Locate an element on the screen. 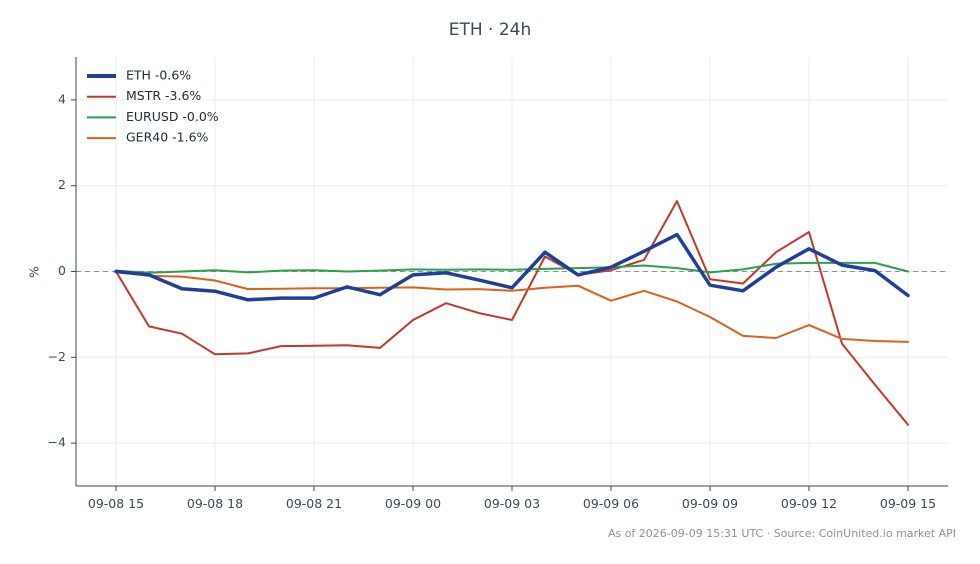 The width and height of the screenshot is (980, 564). x-tick-label: 09-08 21 is located at coordinates (314, 503).